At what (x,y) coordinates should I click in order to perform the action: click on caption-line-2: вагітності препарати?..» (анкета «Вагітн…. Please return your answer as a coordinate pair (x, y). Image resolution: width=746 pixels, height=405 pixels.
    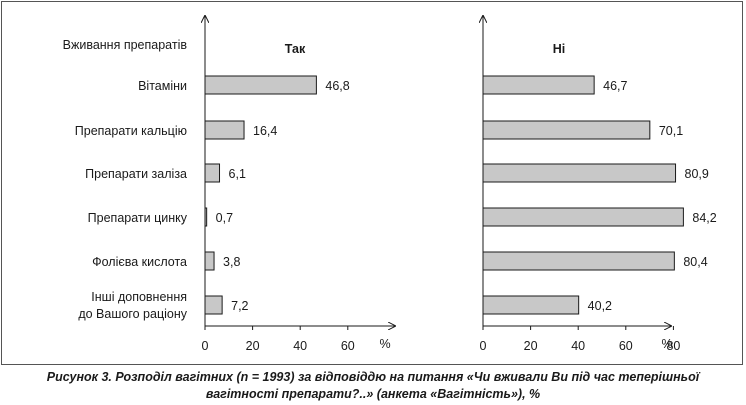
    Looking at the image, I should click on (373, 394).